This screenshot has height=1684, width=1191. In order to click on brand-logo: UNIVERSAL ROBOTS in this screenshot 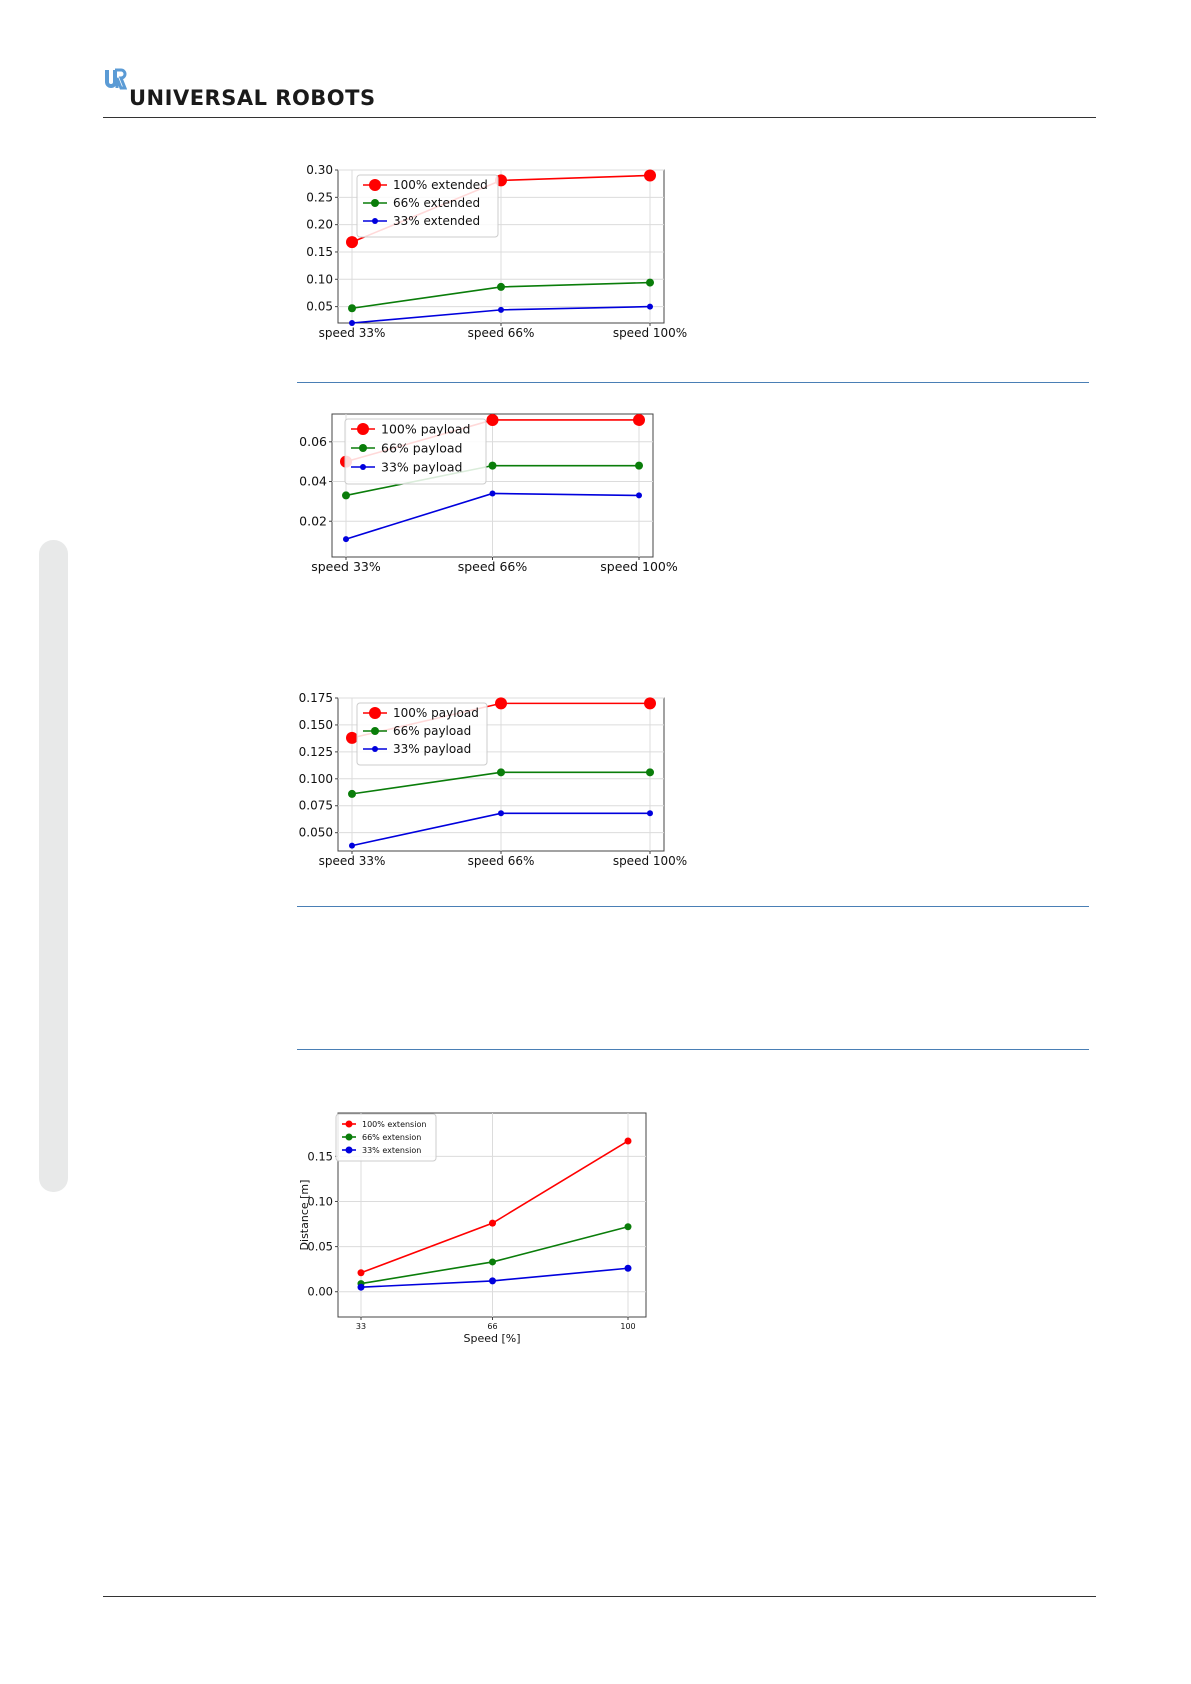, I will do `click(239, 90)`.